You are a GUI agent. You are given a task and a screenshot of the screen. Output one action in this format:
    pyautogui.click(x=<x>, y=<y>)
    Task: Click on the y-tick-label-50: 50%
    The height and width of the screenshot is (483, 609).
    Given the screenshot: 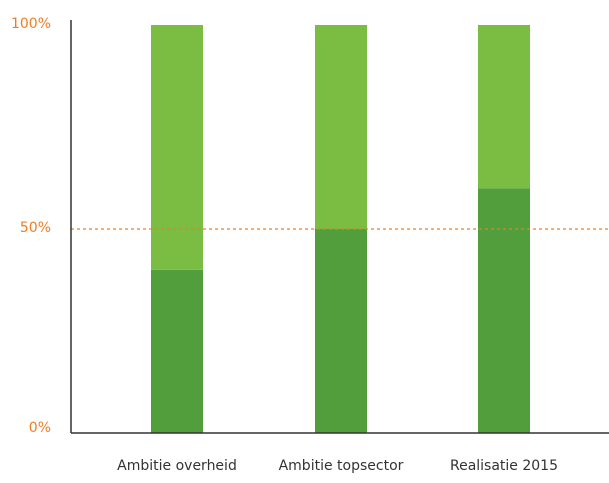 What is the action you would take?
    pyautogui.click(x=35, y=228)
    